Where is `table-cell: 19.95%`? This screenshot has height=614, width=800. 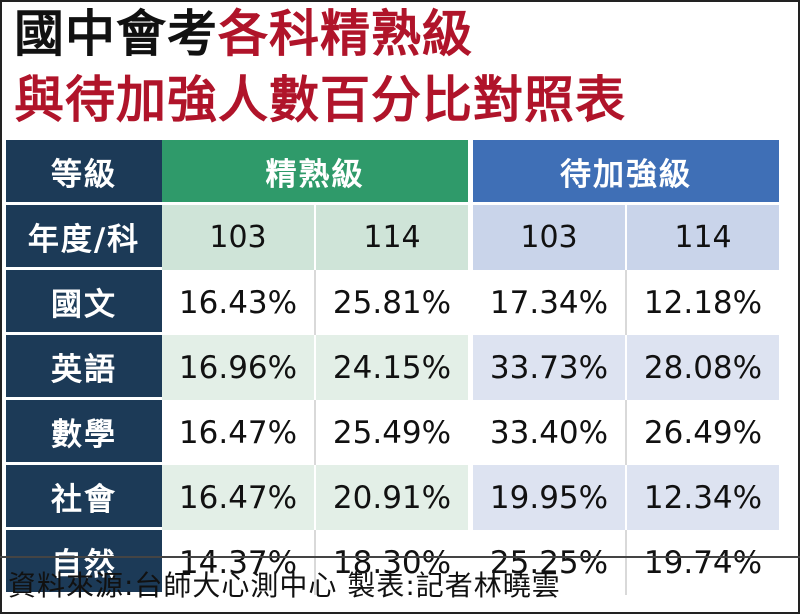 table-cell: 19.95% is located at coordinates (547, 497).